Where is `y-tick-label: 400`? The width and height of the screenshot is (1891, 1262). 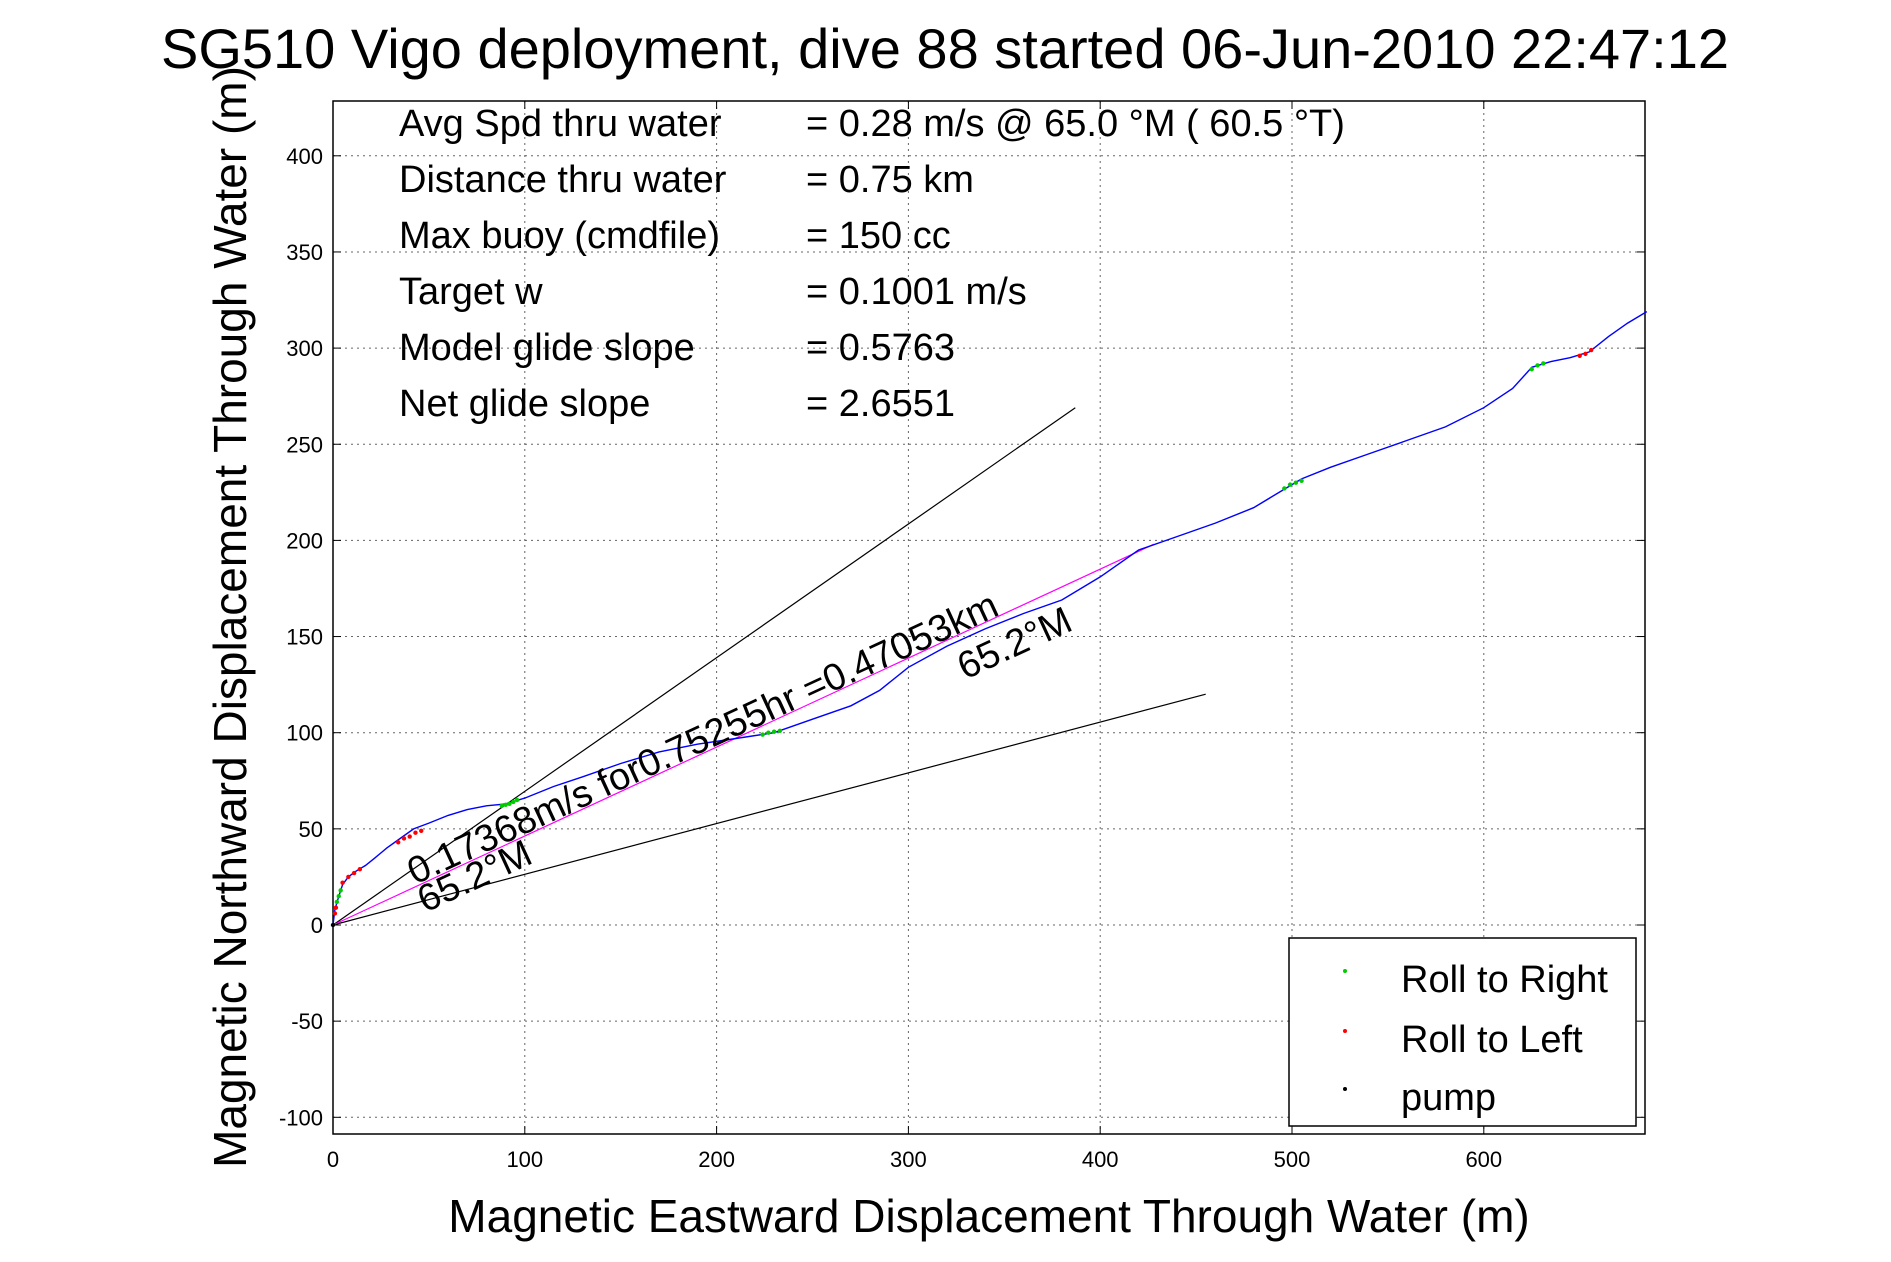
y-tick-label: 400 is located at coordinates (304, 156).